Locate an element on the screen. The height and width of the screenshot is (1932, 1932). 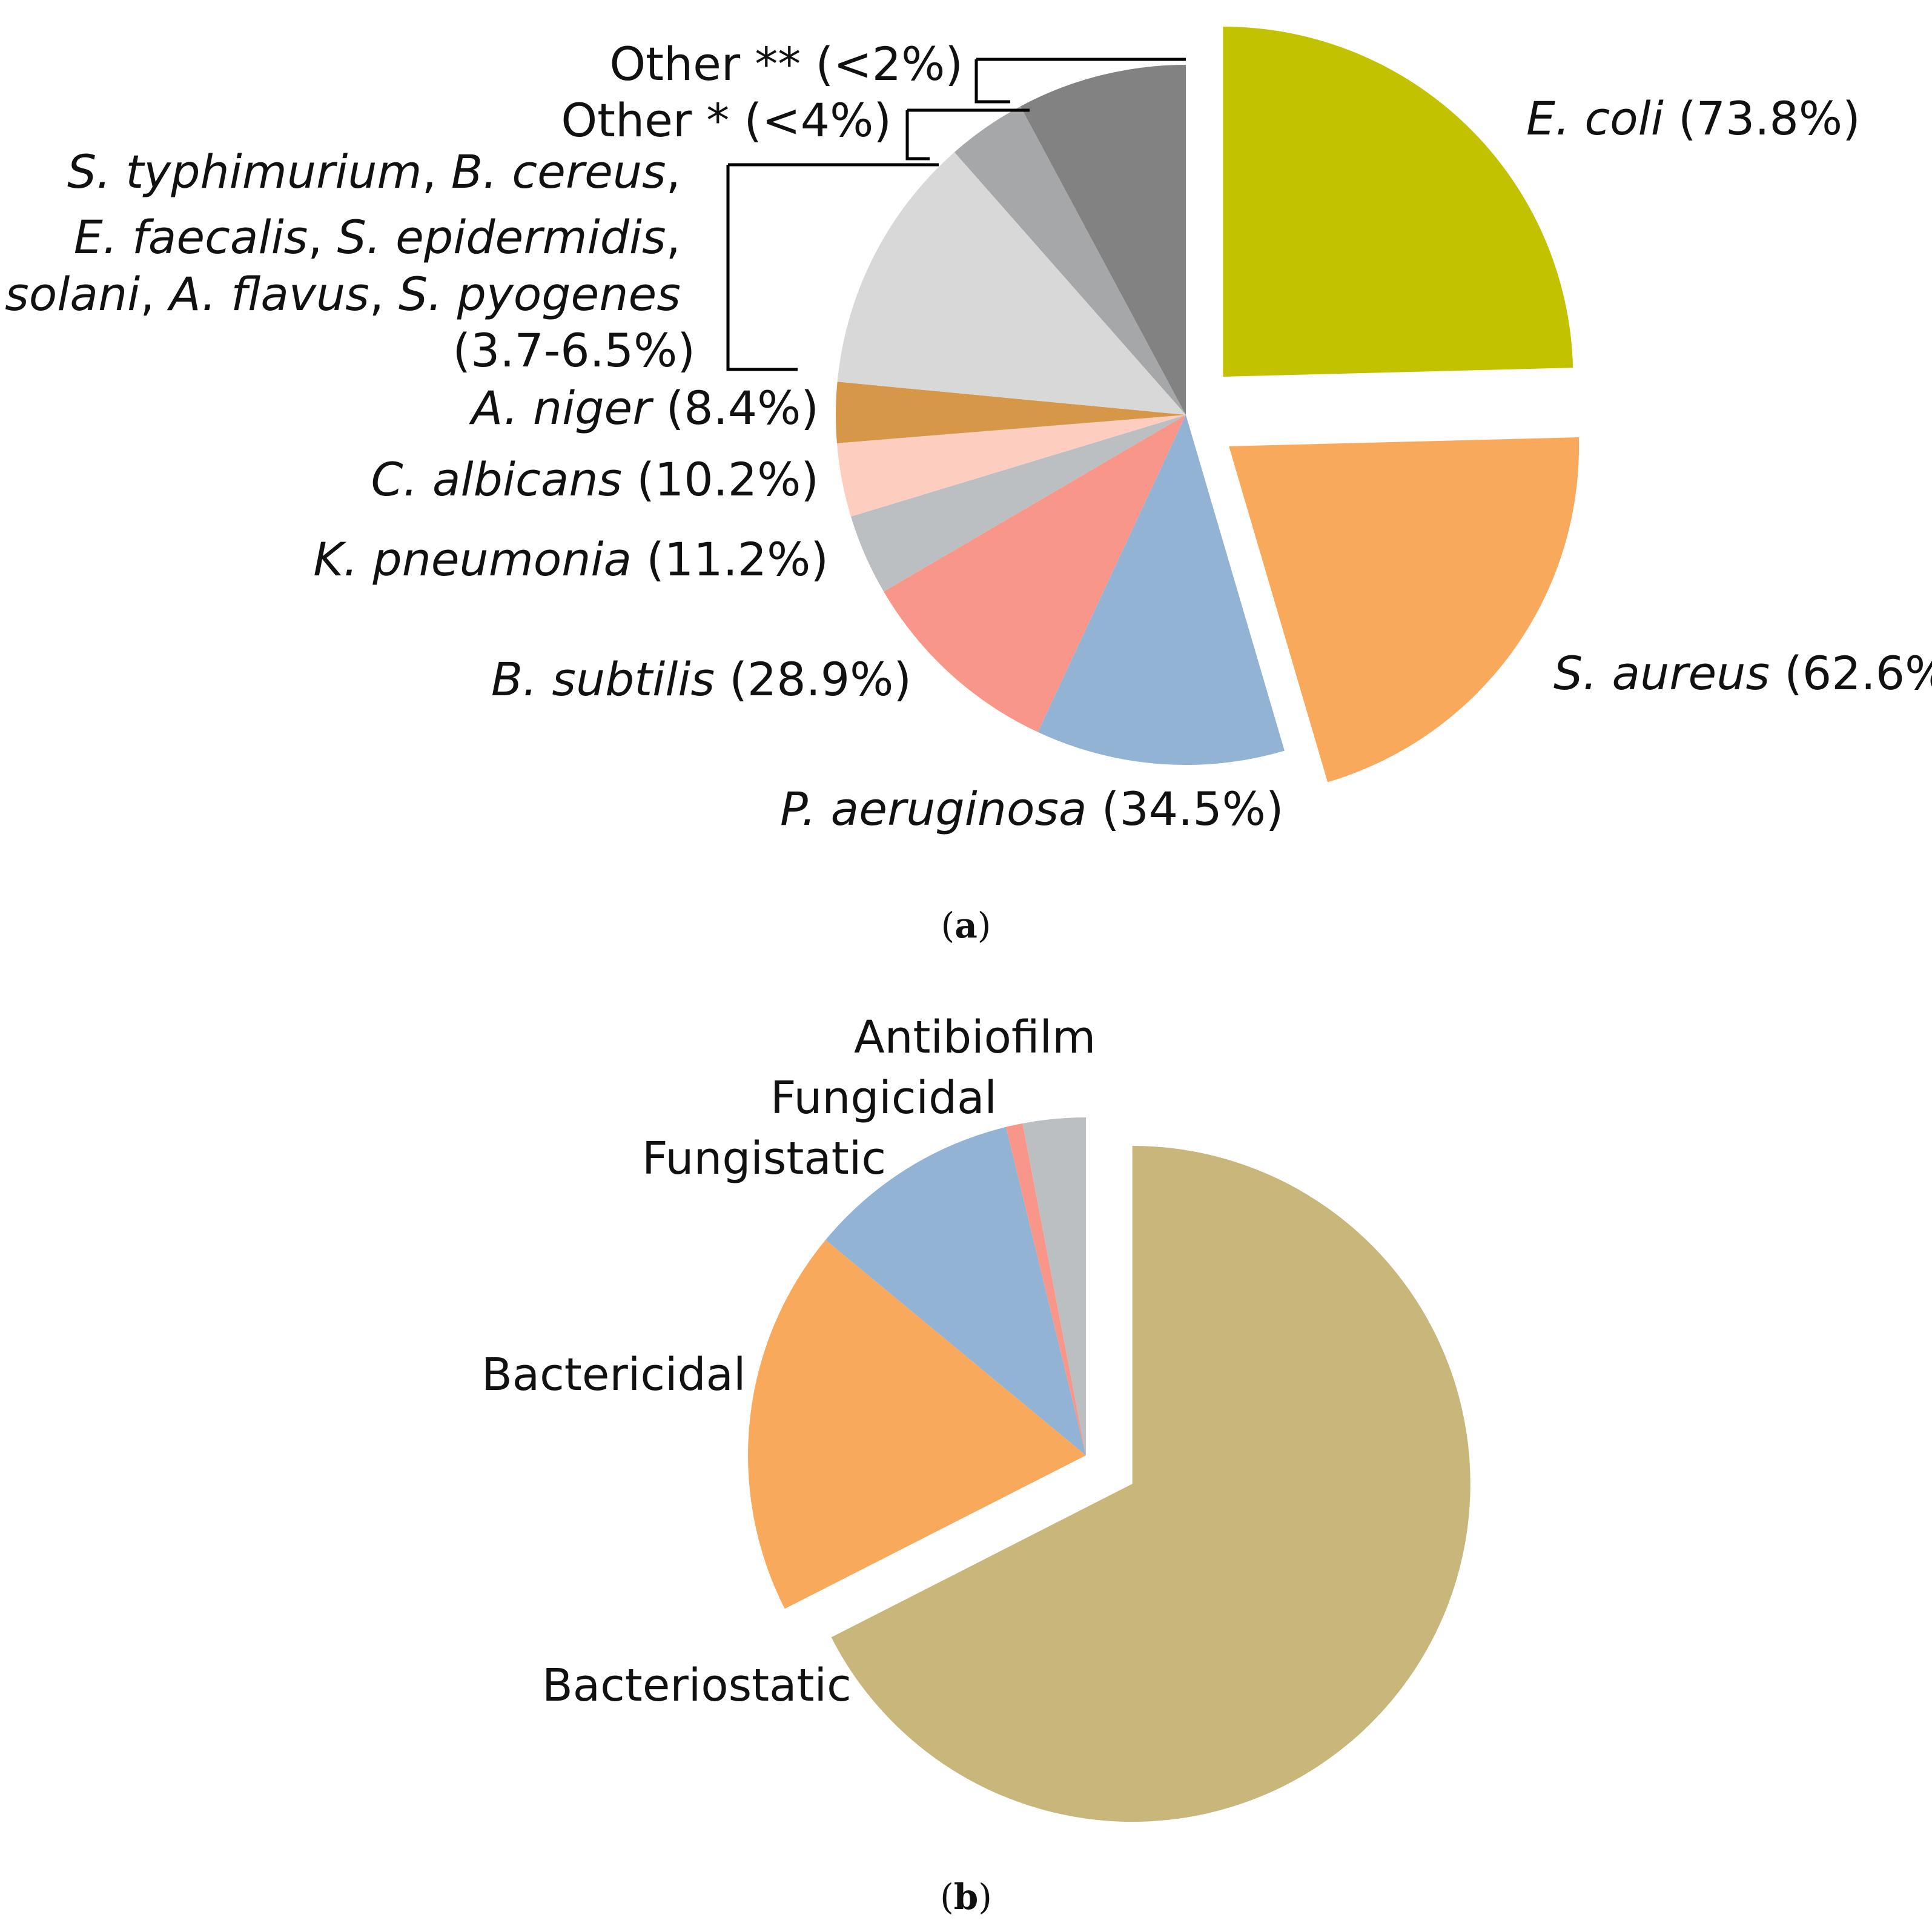
pie-slice-fungicidal is located at coordinates (1046, 1289).